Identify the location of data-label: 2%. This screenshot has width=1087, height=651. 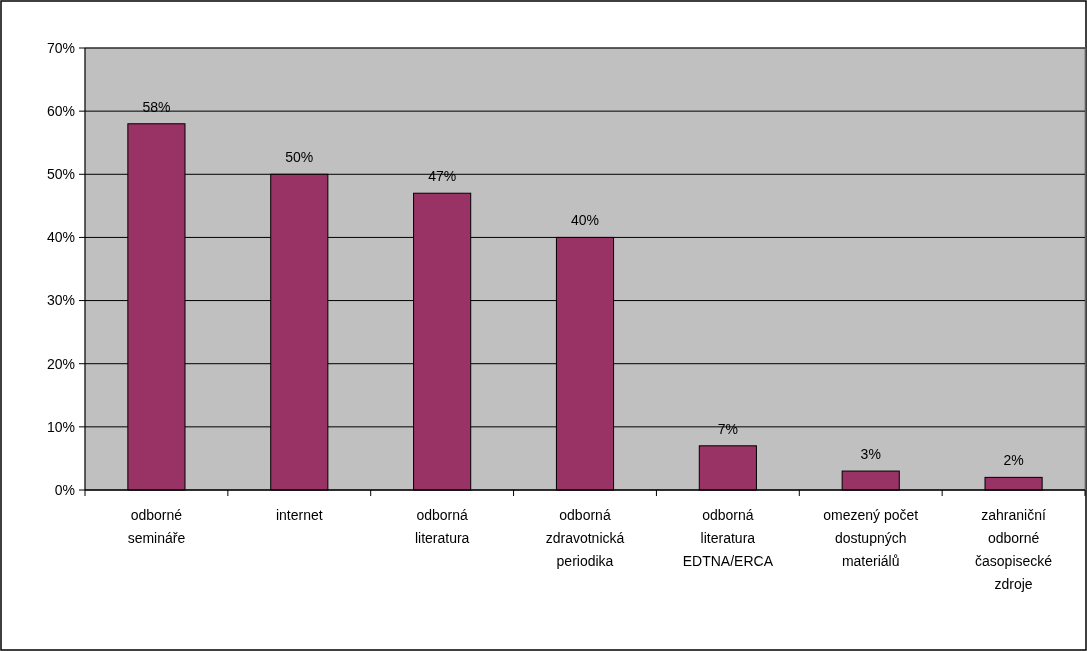
(1013, 460).